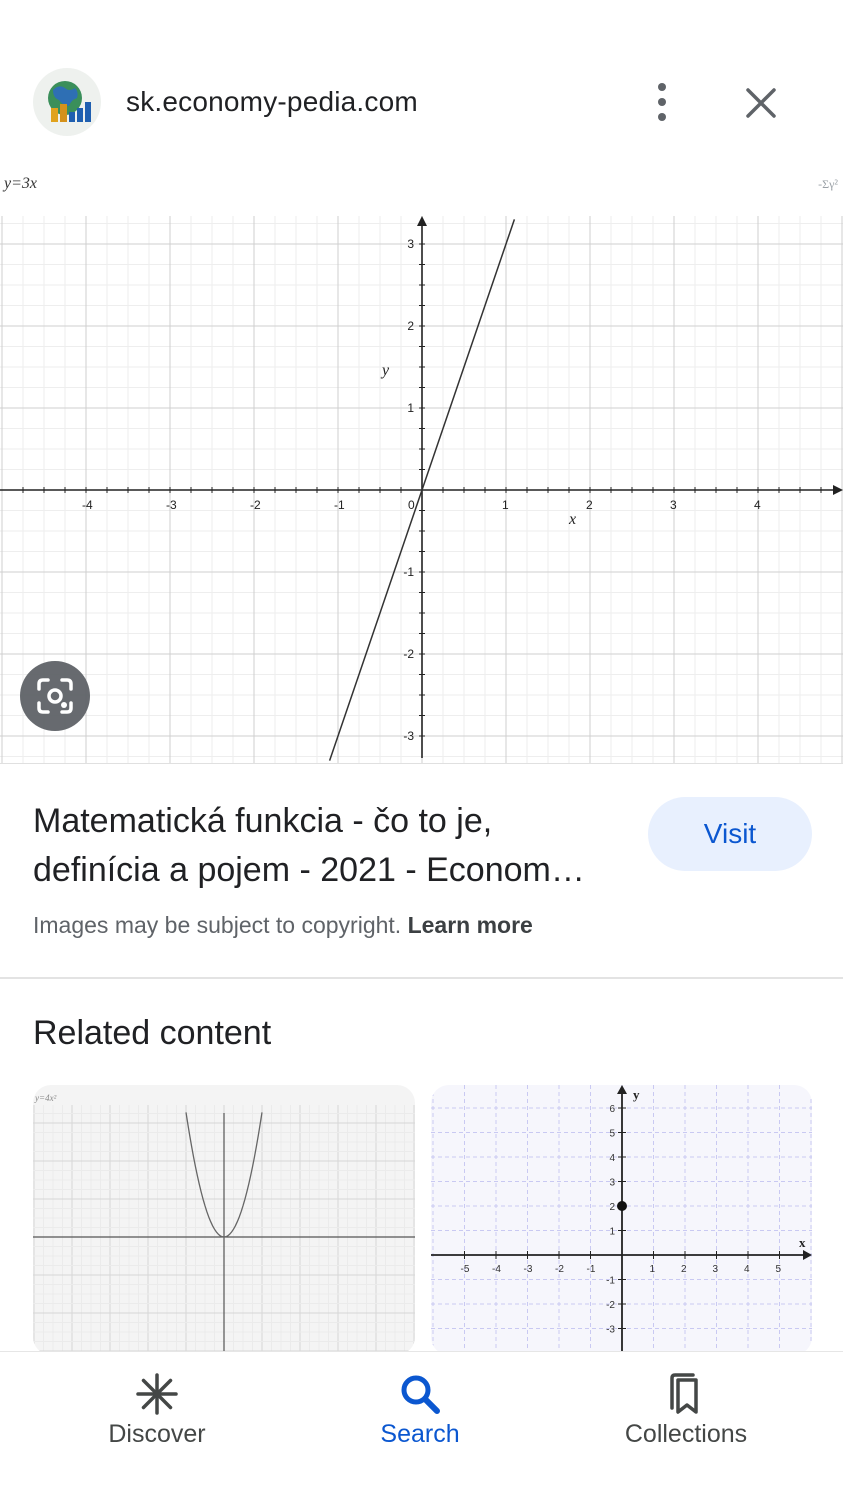  Describe the element at coordinates (255, 505) in the screenshot. I see `x-tick-label: -2` at that location.